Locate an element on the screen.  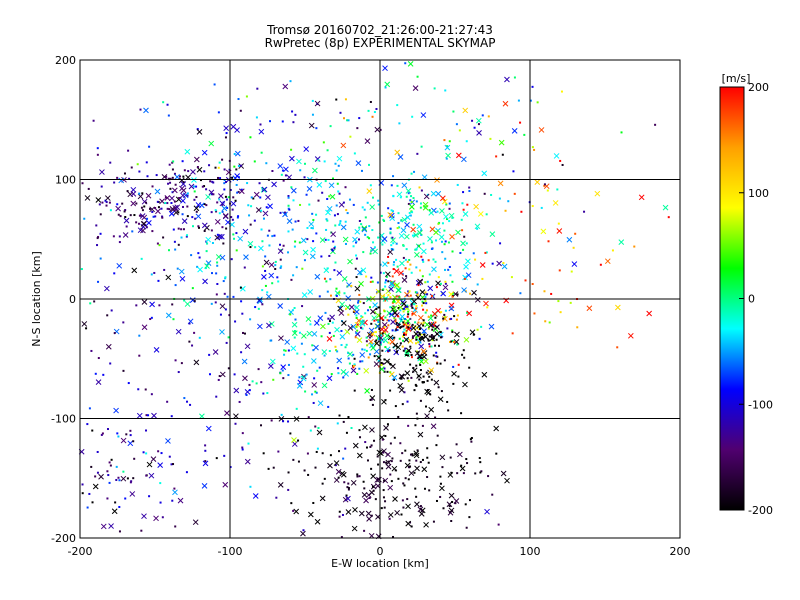
x-tick-label: -100 is located at coordinates (230, 551).